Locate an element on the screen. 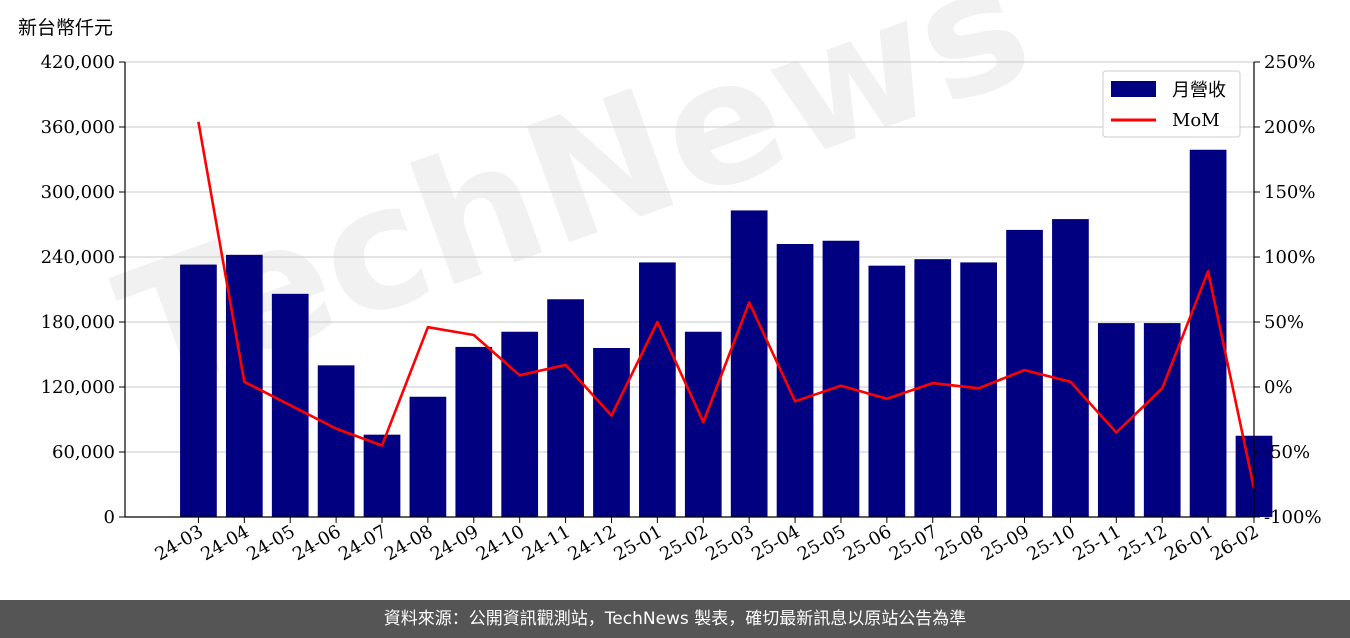  ytick-label: 240,000 is located at coordinates (78, 257).